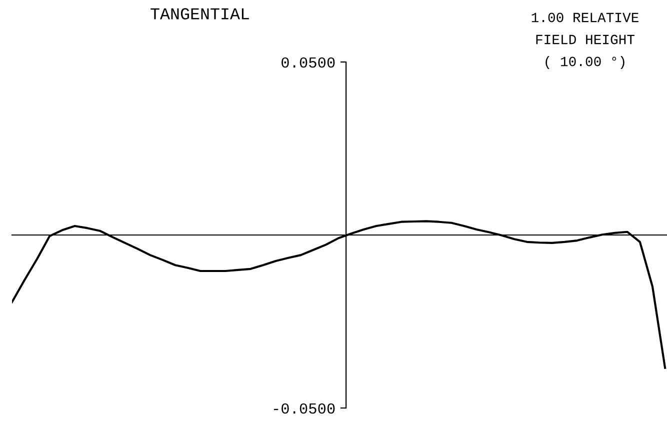  Describe the element at coordinates (199, 14) in the screenshot. I see `chart-title: TANGENTIAL` at that location.